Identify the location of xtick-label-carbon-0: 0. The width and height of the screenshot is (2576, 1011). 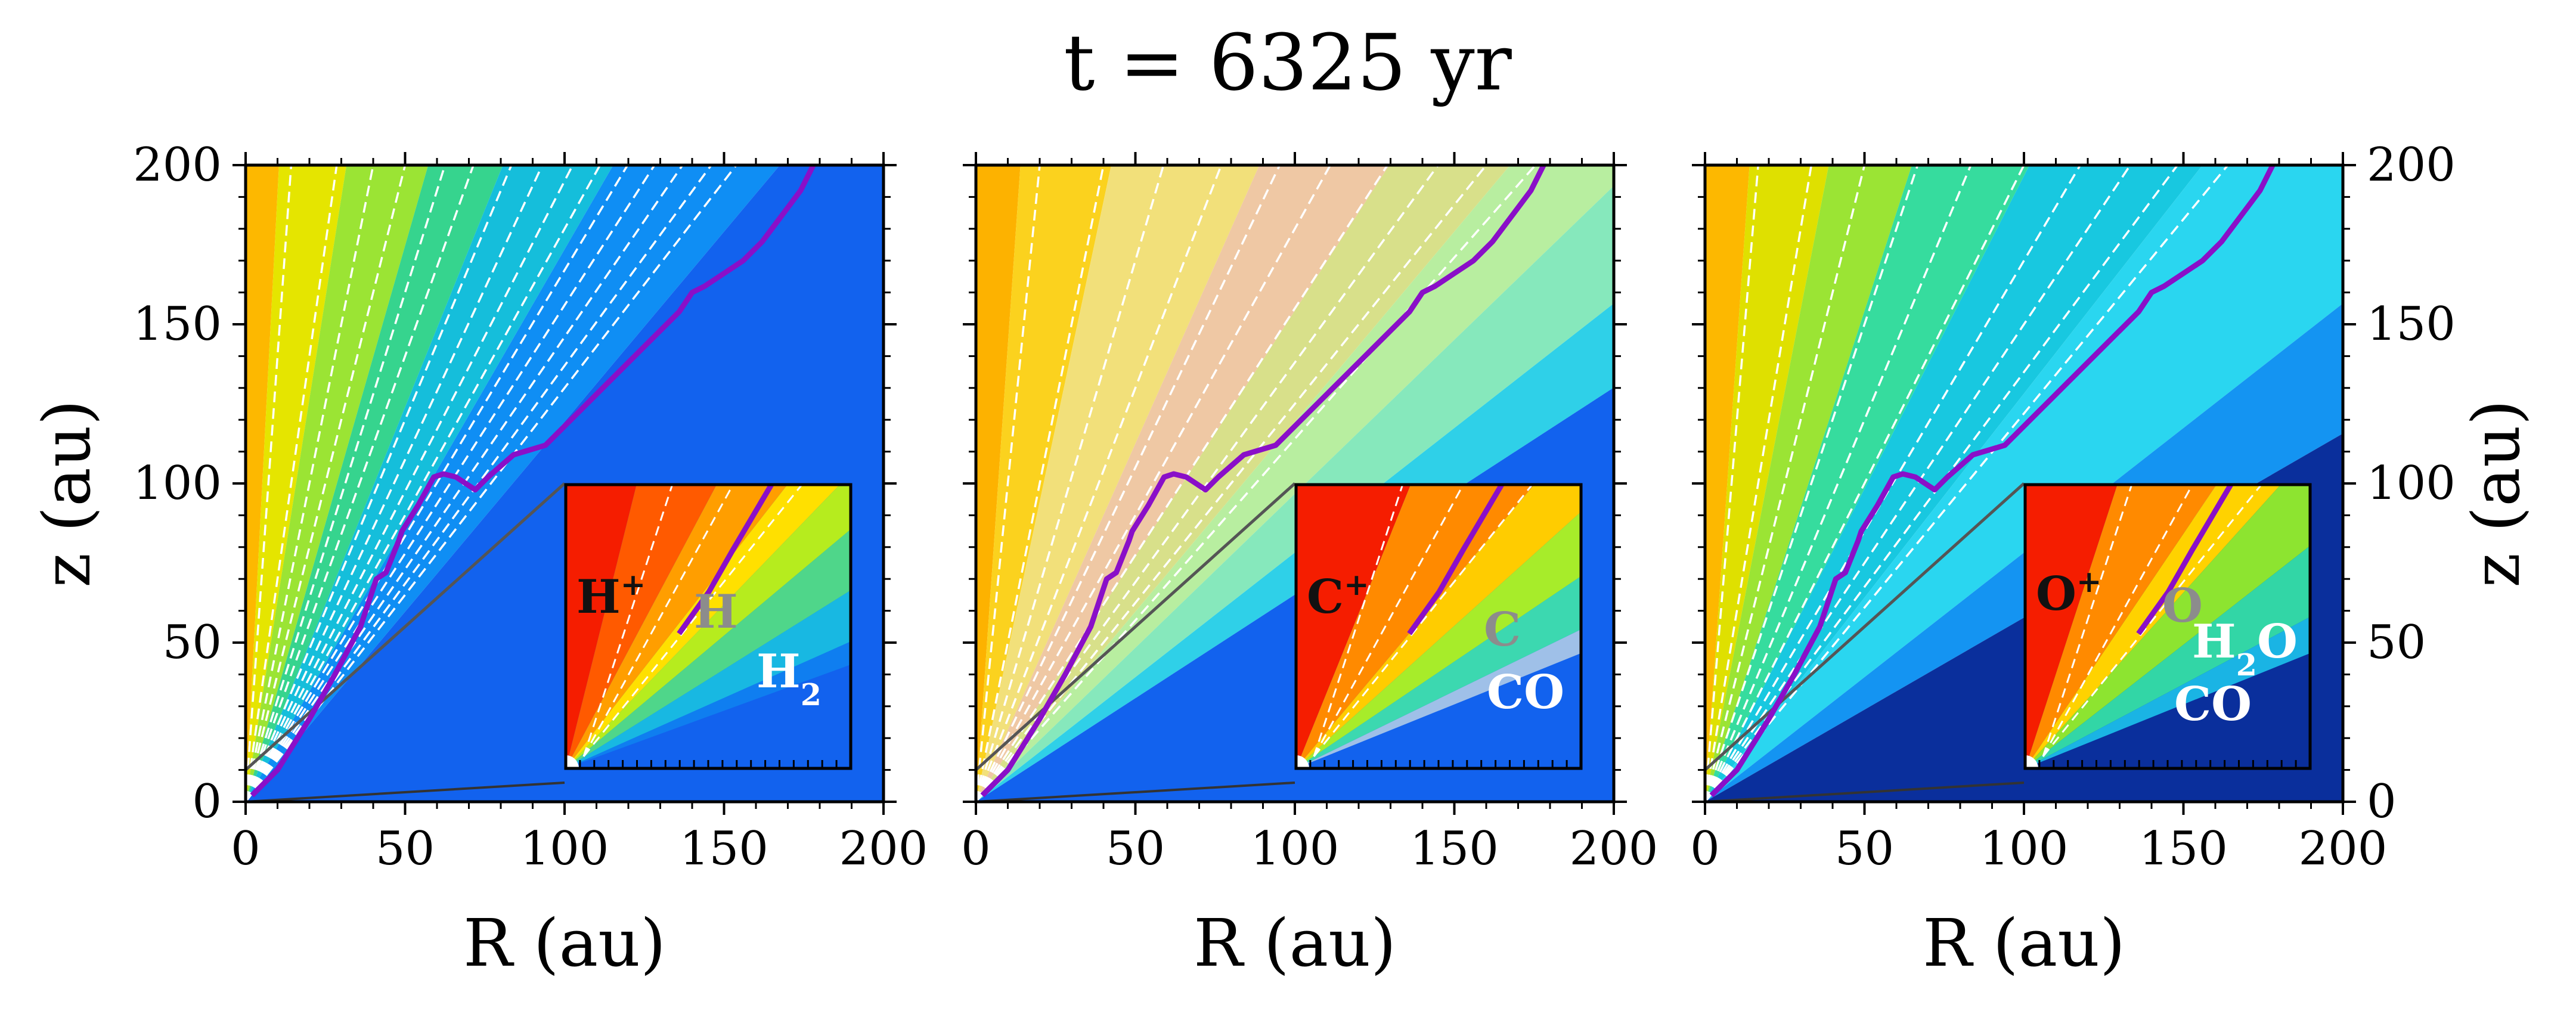
(976, 849).